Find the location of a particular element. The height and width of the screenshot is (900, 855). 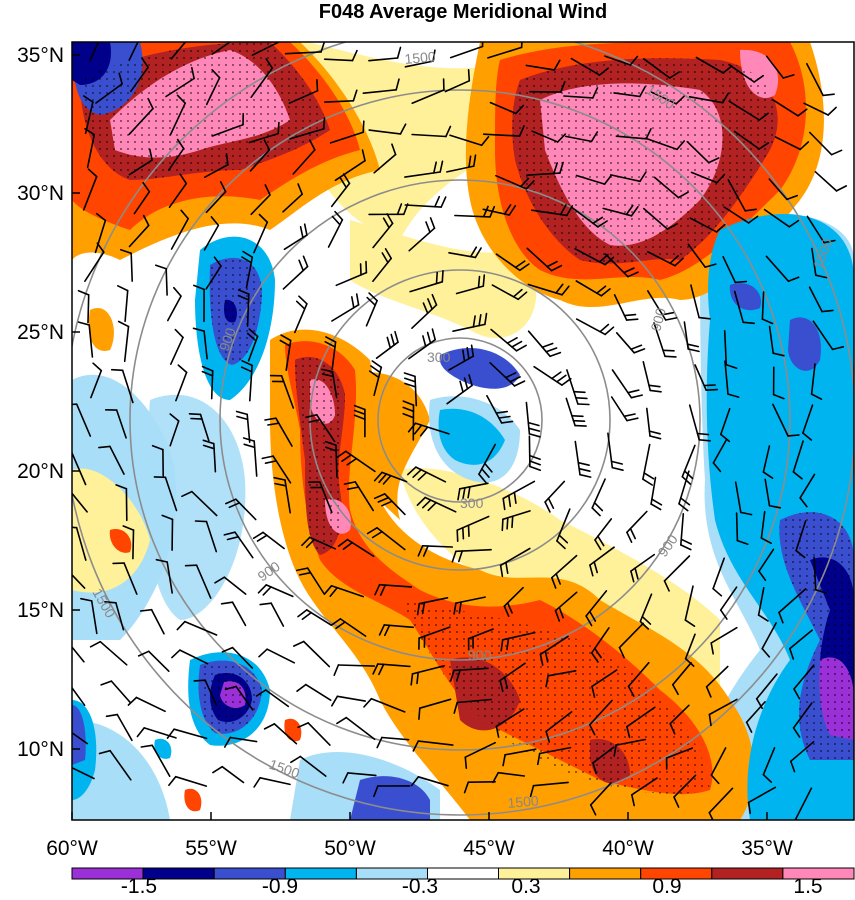

lat-label-10n: 10°N is located at coordinates (40, 749).